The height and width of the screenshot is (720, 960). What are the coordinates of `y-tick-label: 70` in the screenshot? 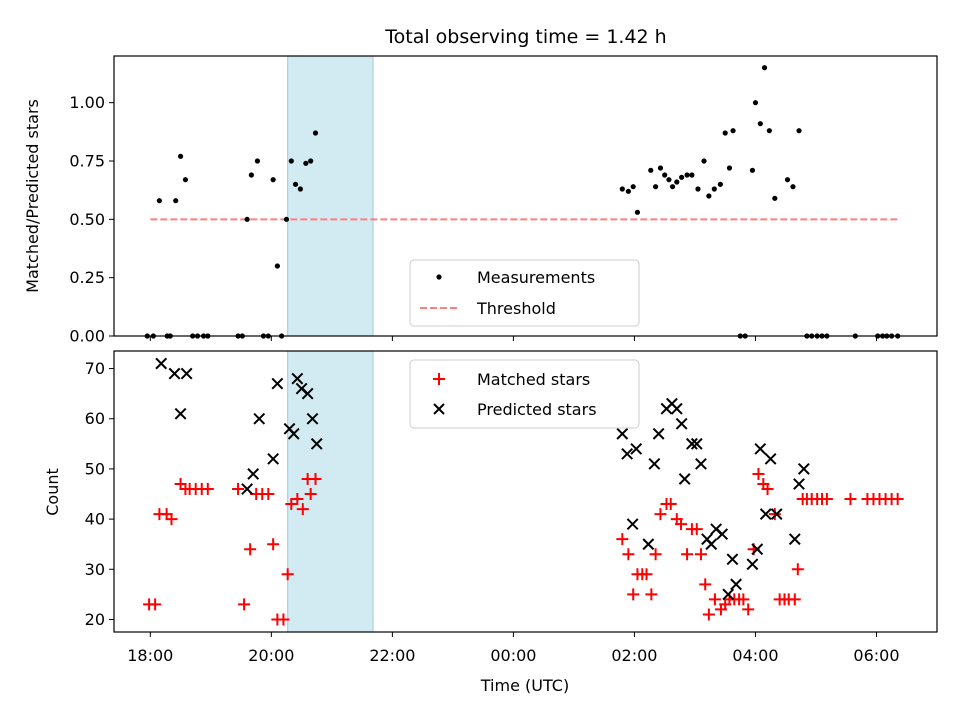 It's located at (95, 368).